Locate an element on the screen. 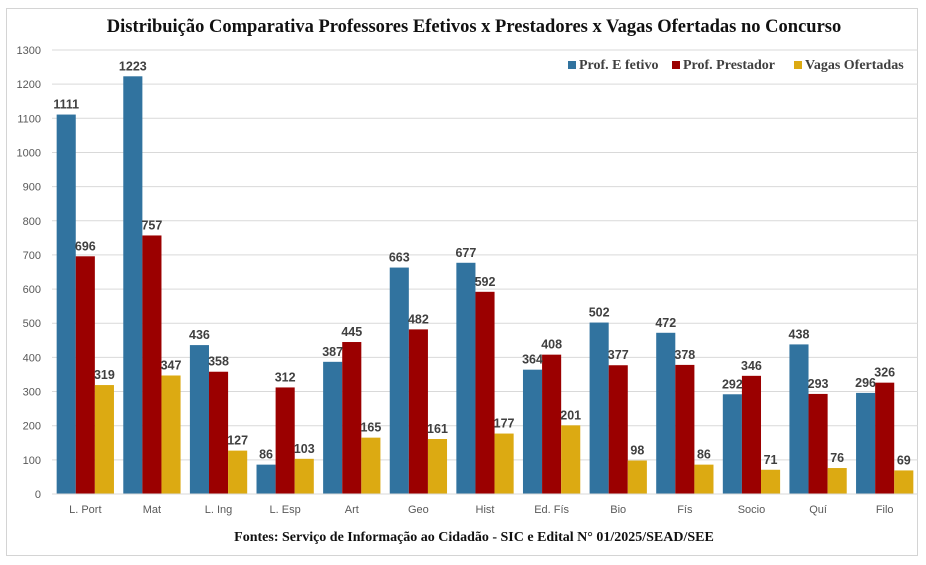 The width and height of the screenshot is (926, 565). data-label: 408 is located at coordinates (551, 345).